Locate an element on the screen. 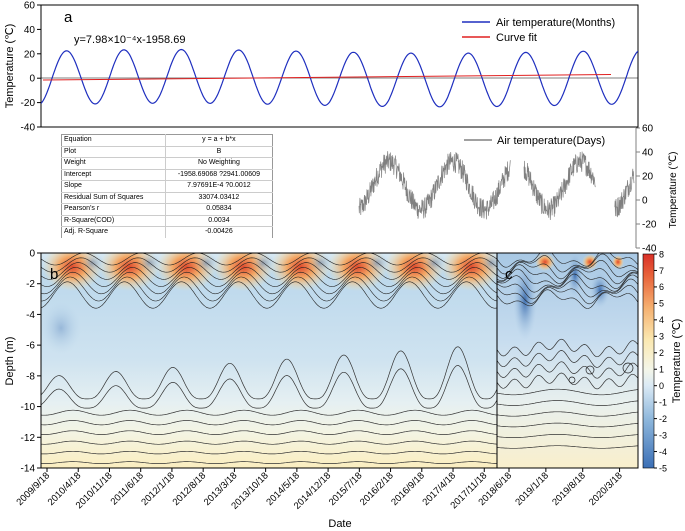  fit-table-value: -1958.69068 ?2941.00609 is located at coordinates (218, 174).